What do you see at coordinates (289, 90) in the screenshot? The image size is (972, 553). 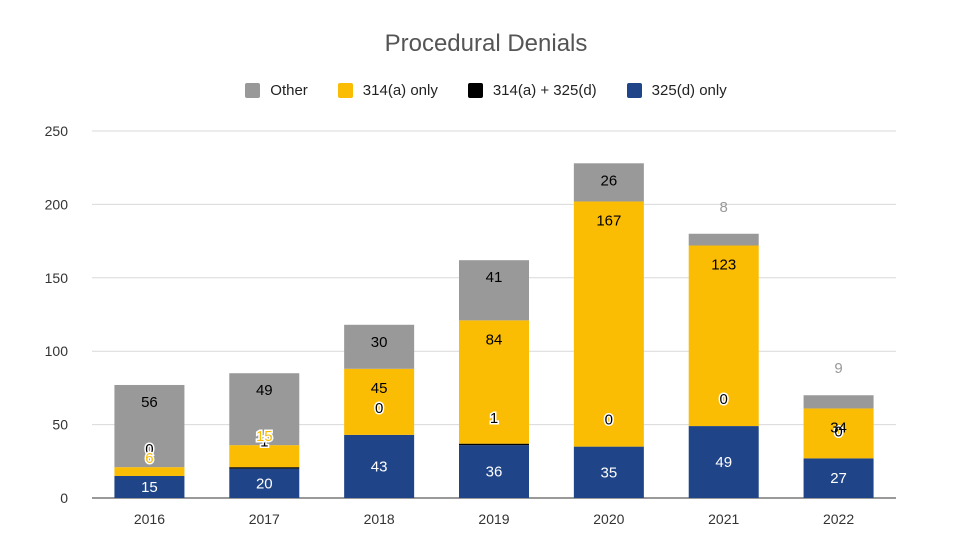 I see `legend-label-other: Other` at bounding box center [289, 90].